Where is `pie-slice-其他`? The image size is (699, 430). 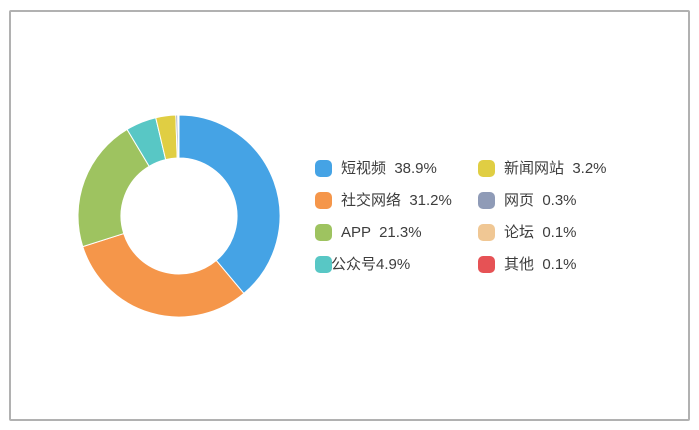 pie-slice-其他 is located at coordinates (178, 136).